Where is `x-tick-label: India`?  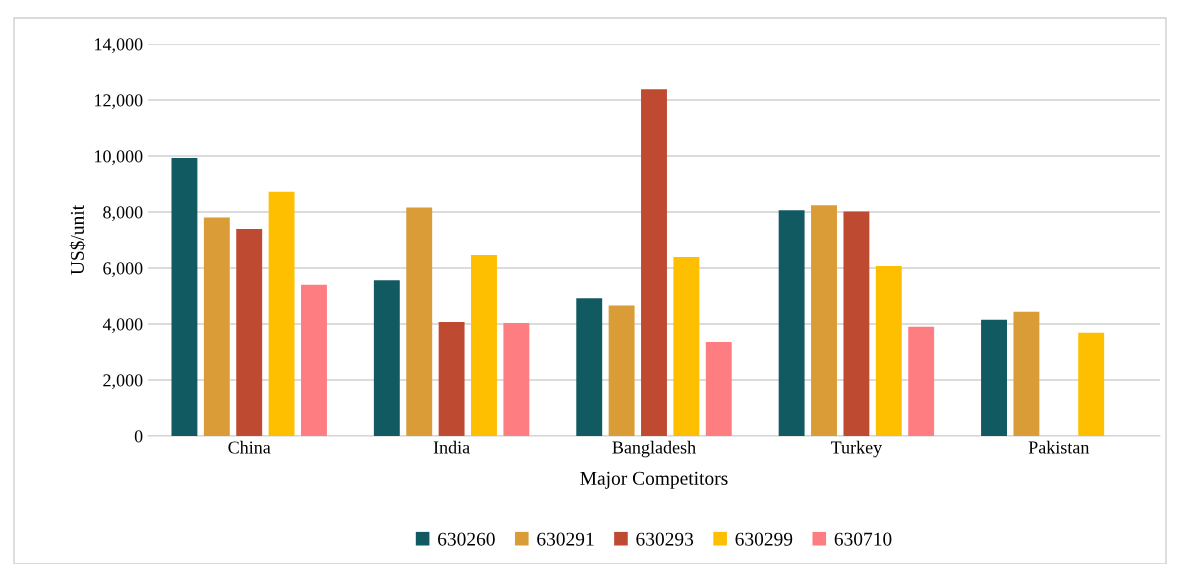 x-tick-label: India is located at coordinates (451, 447).